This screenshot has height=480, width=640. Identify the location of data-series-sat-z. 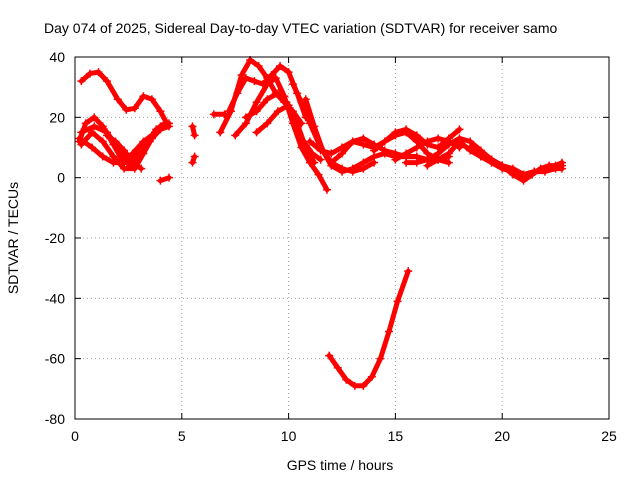
(369, 328).